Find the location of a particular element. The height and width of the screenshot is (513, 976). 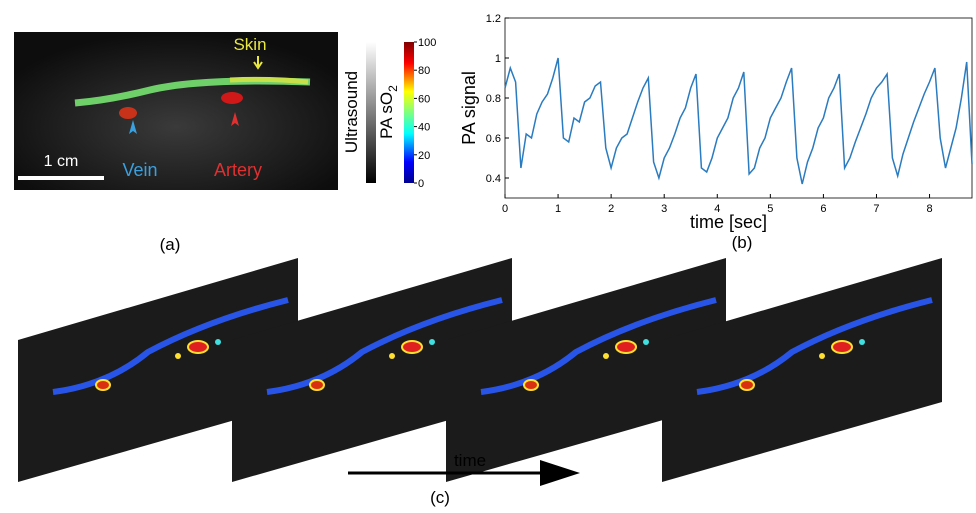

y-tick-label: 1.2 is located at coordinates (493, 19).